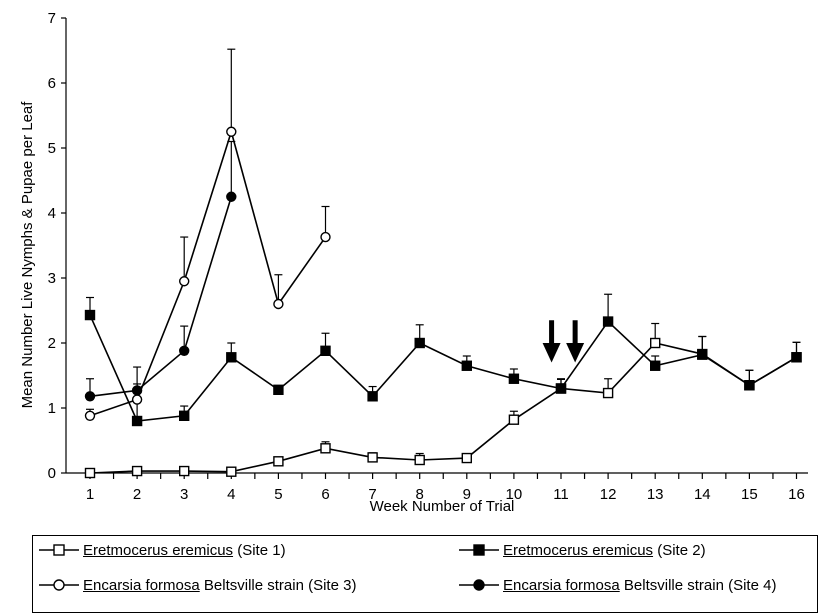  Describe the element at coordinates (479, 585) in the screenshot. I see `filled-circle-marker-icon` at that location.